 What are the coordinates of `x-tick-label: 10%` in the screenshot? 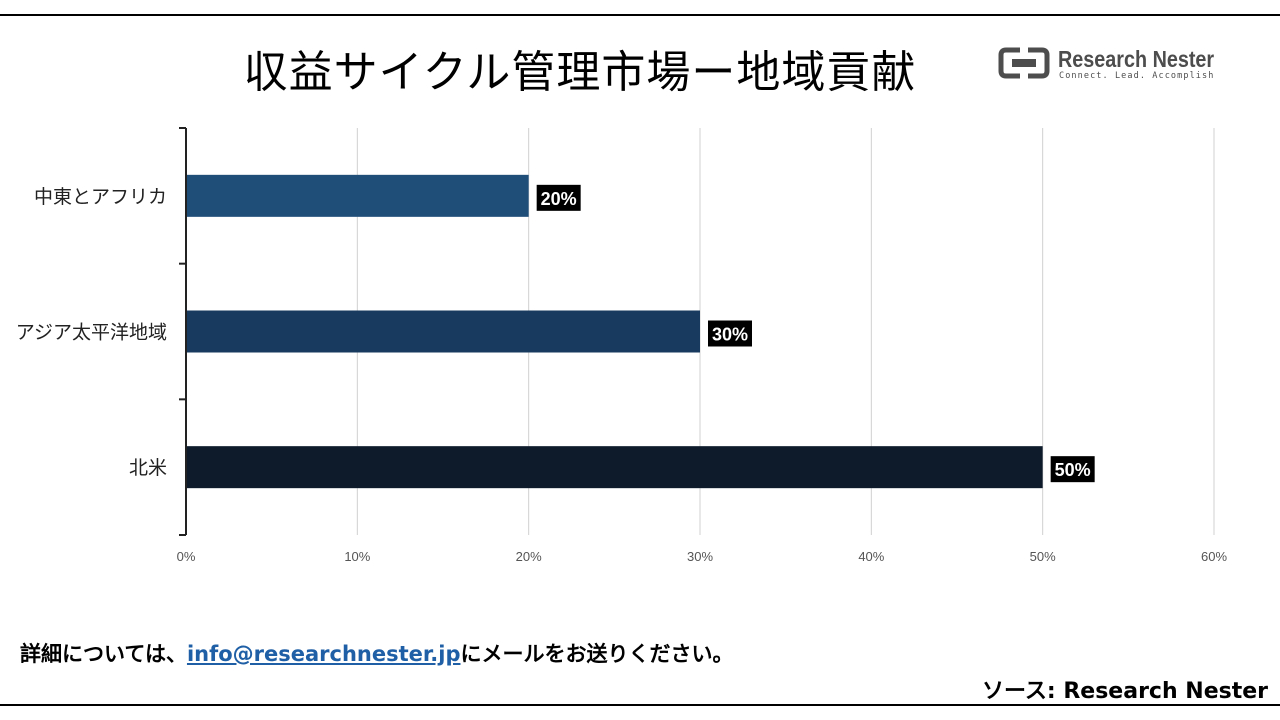 It's located at (357, 556).